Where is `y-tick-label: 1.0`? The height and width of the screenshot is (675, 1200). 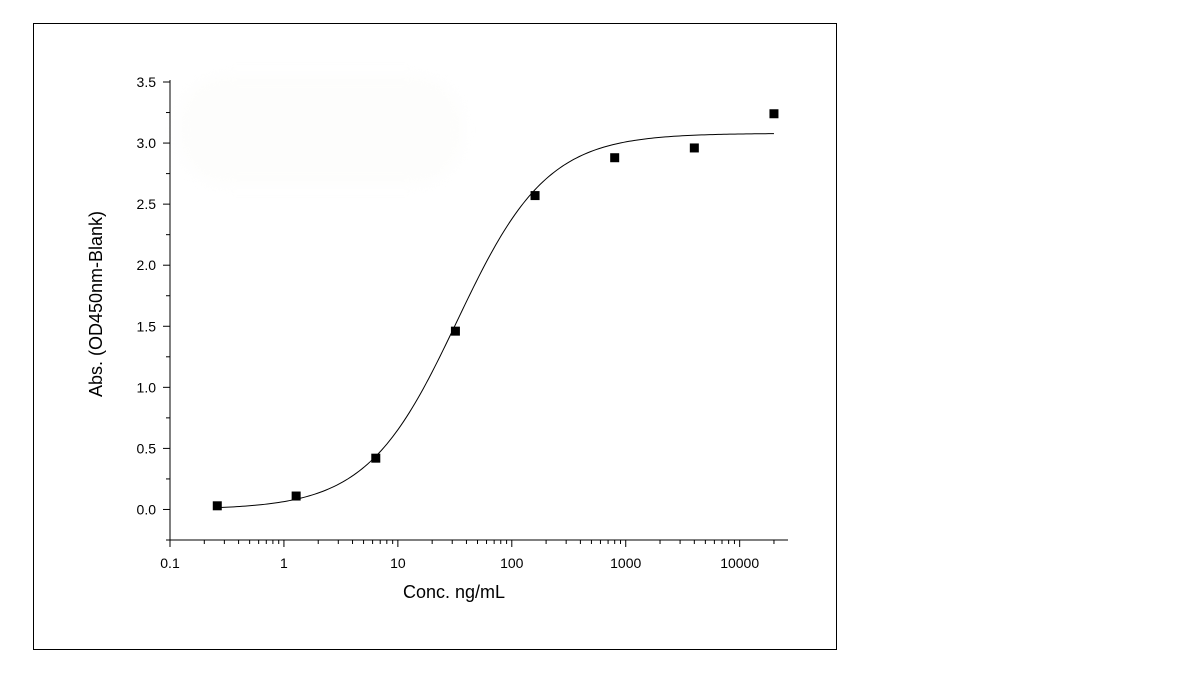 y-tick-label: 1.0 is located at coordinates (147, 387).